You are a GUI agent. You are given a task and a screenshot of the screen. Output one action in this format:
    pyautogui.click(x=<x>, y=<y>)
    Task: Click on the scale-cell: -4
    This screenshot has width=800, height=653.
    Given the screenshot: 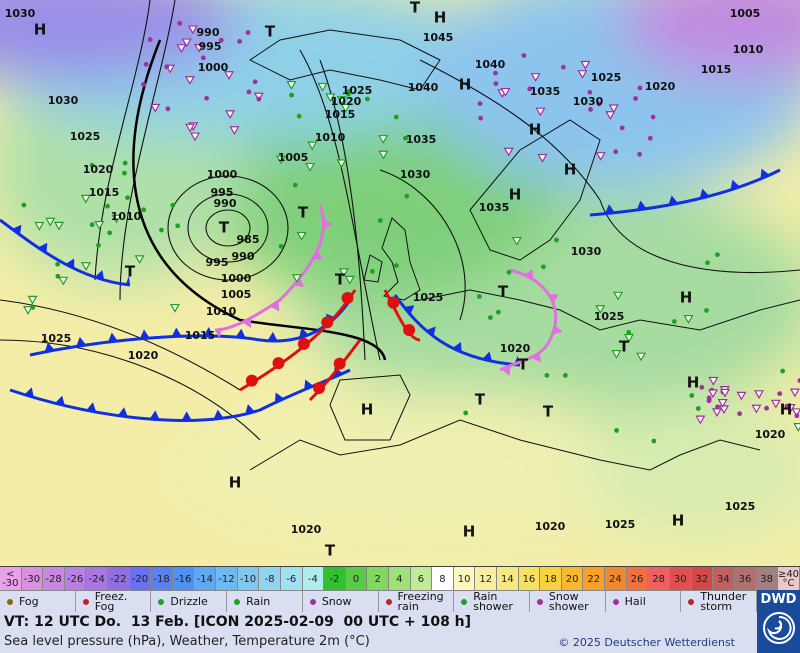 What is the action you would take?
    pyautogui.click(x=313, y=579)
    